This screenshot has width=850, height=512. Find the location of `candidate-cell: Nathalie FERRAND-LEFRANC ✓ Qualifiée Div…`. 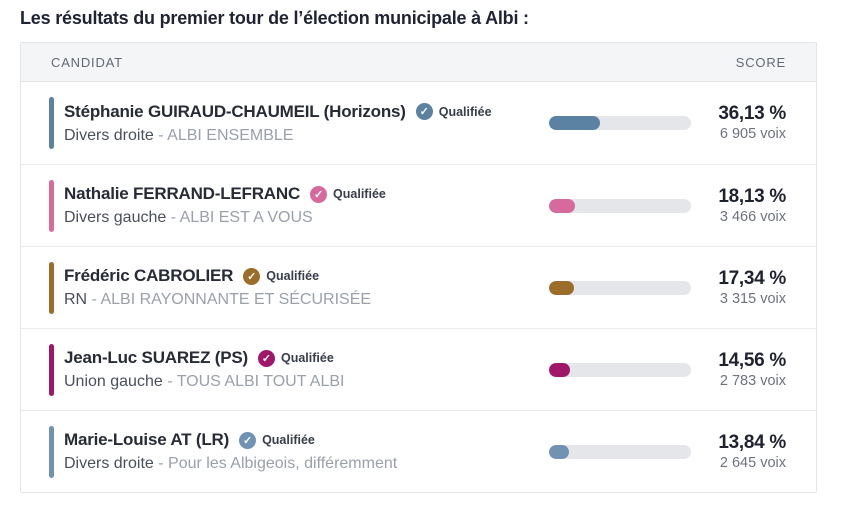

candidate-cell: Nathalie FERRAND-LEFRANC ✓ Qualifiée Div… is located at coordinates (299, 205).